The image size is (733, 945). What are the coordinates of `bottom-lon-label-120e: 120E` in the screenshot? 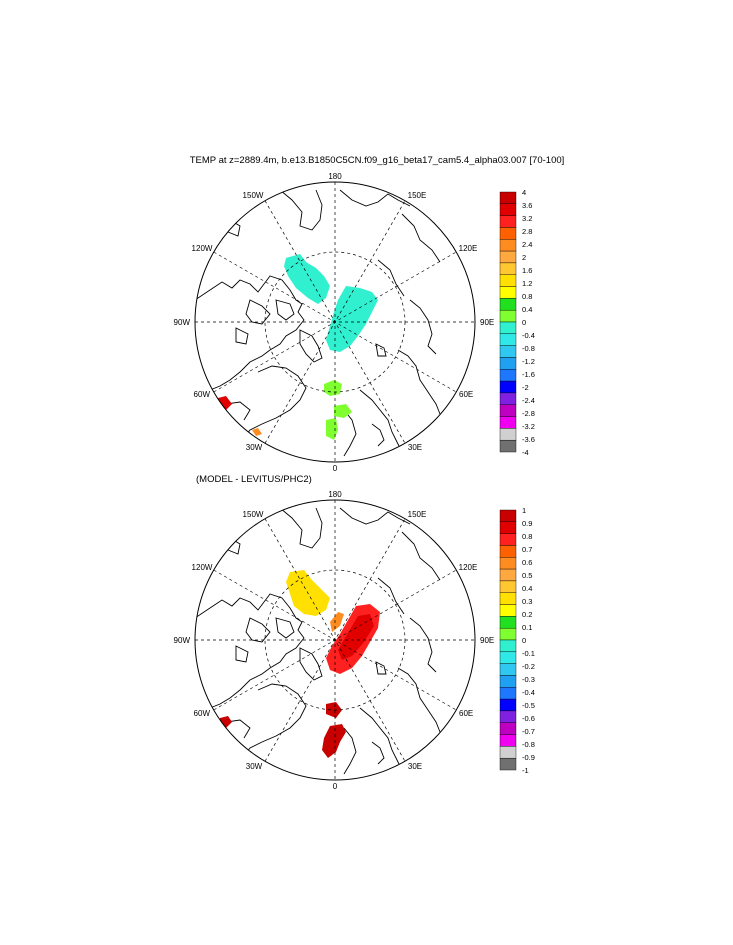 It's located at (468, 567).